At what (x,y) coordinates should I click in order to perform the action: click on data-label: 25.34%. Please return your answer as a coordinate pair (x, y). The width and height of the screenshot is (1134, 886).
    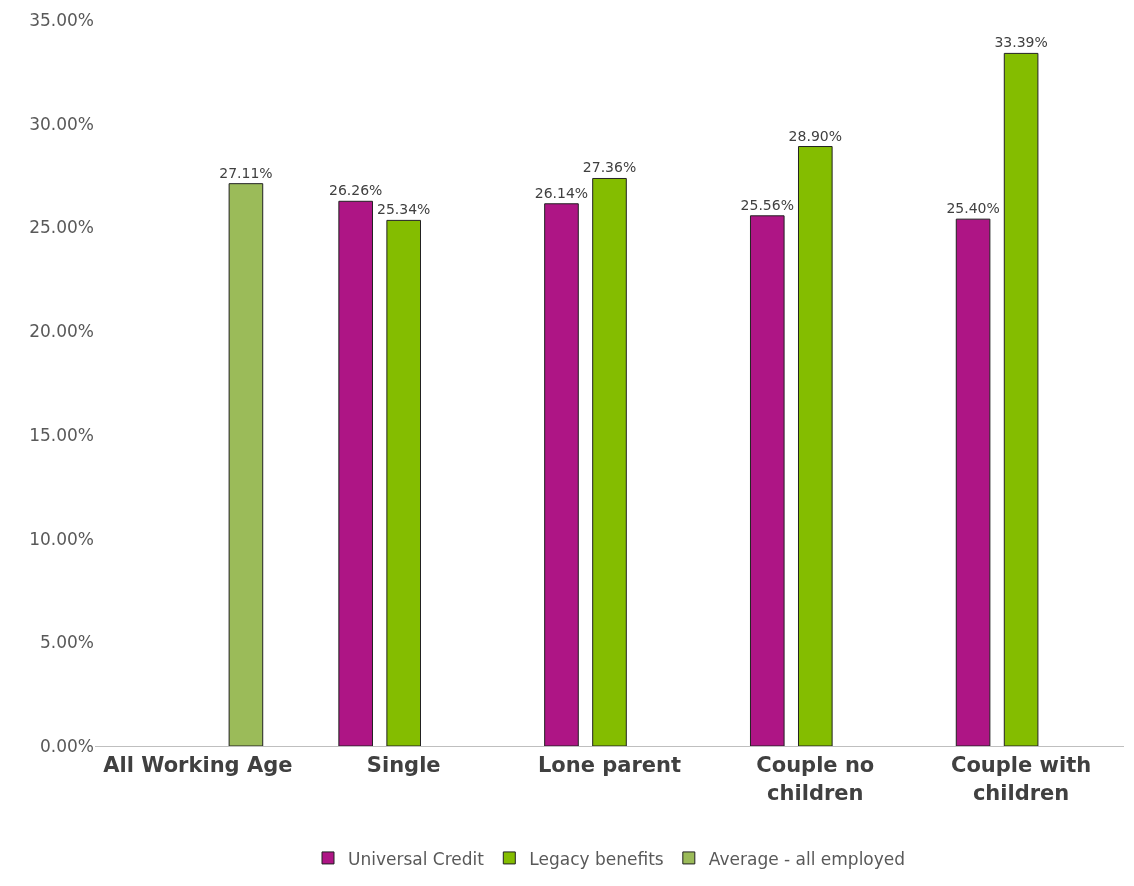
    Looking at the image, I should click on (404, 209).